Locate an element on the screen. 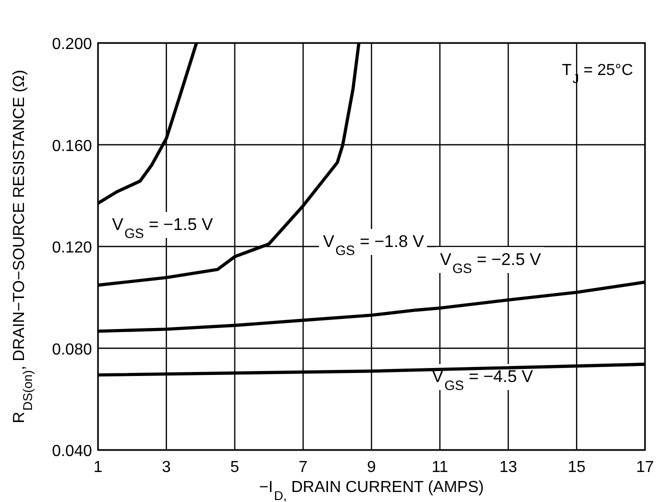  series-label: V$_{GS}$ = −4.5 V is located at coordinates (483, 379).